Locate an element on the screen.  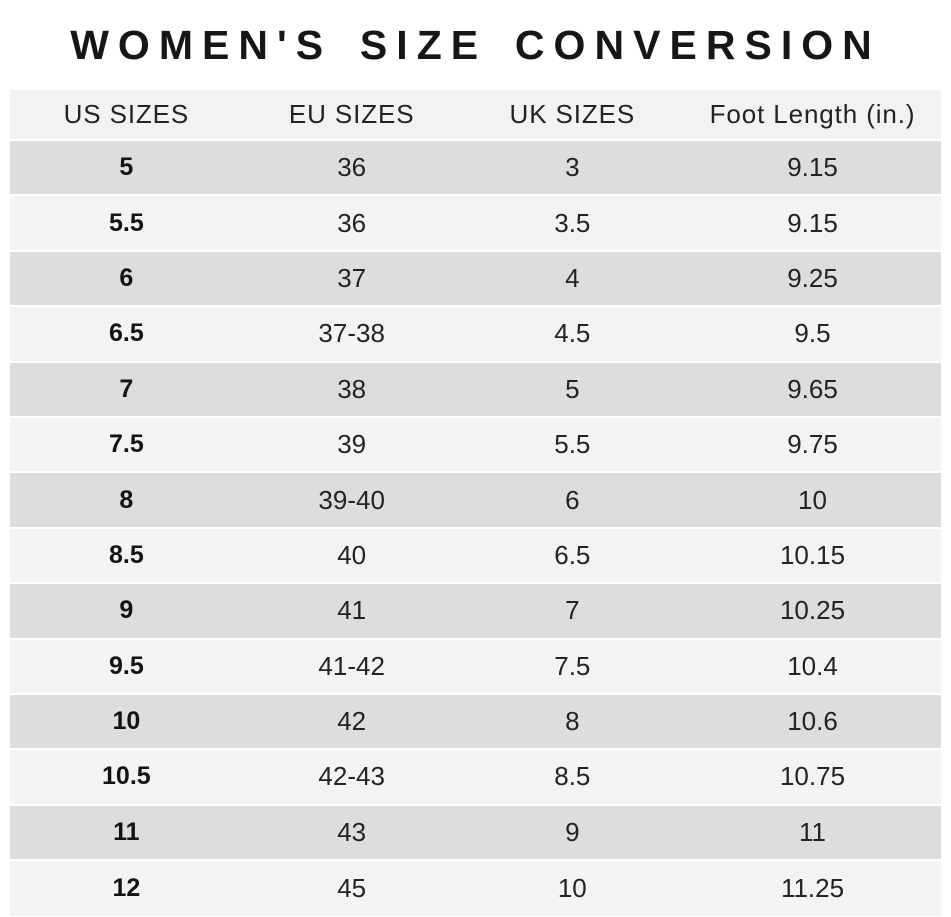
cell-uk-size: 7.5 is located at coordinates (572, 665).